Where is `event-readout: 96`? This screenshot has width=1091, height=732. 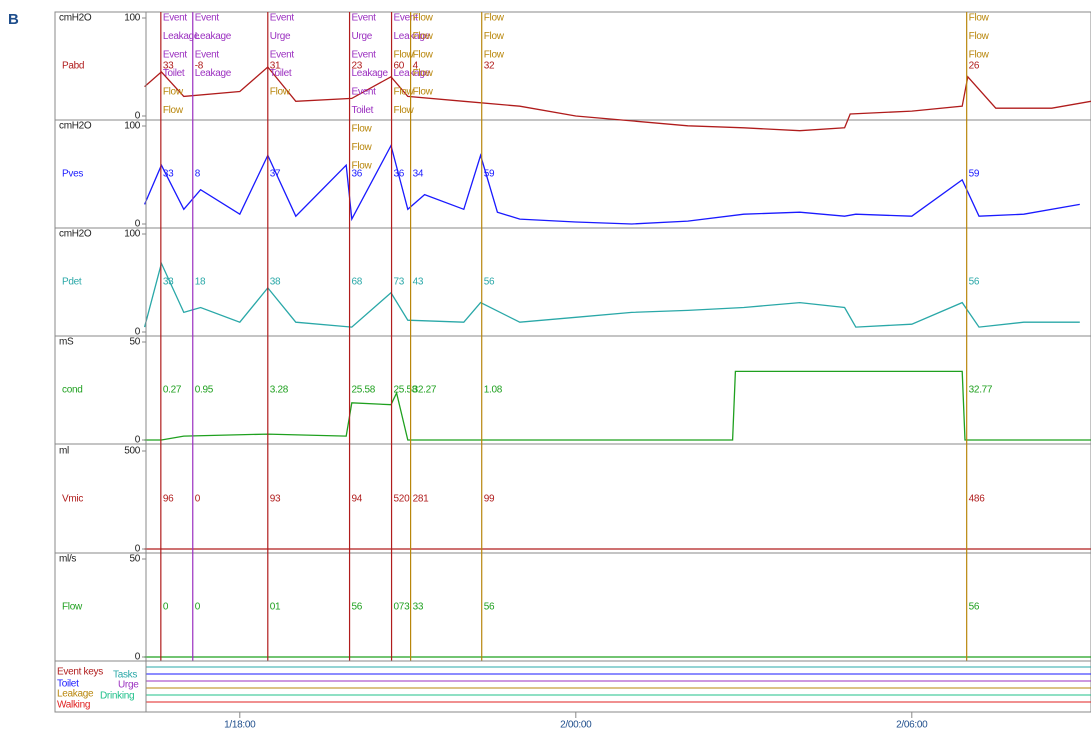 event-readout: 96 is located at coordinates (168, 499).